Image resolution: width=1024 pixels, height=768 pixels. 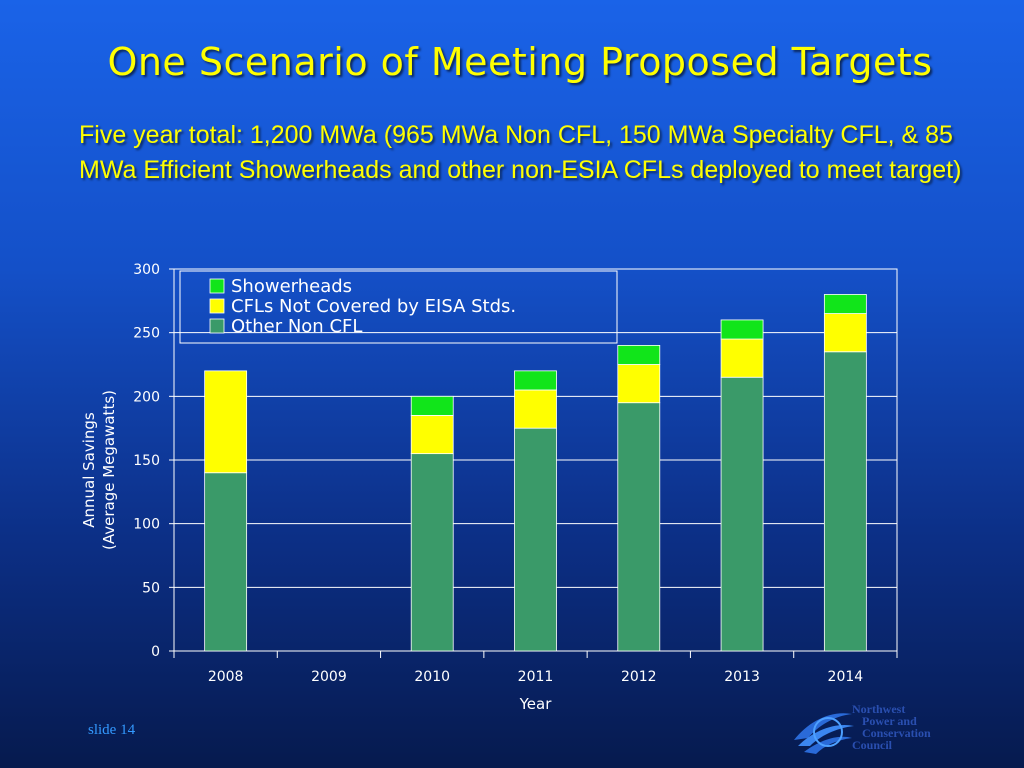 I want to click on logo-line-4: Council, so click(x=872, y=745).